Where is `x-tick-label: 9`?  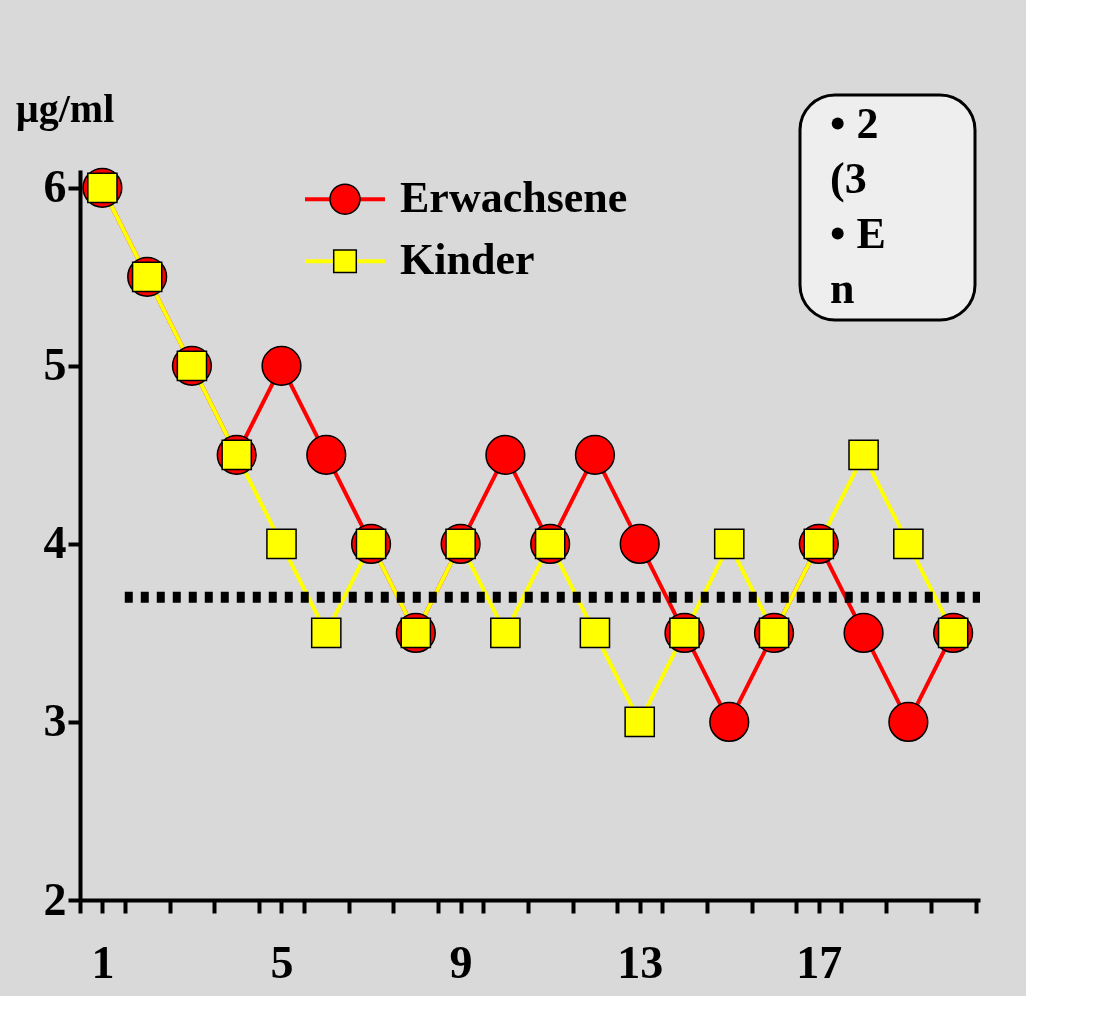
x-tick-label: 9 is located at coordinates (461, 962).